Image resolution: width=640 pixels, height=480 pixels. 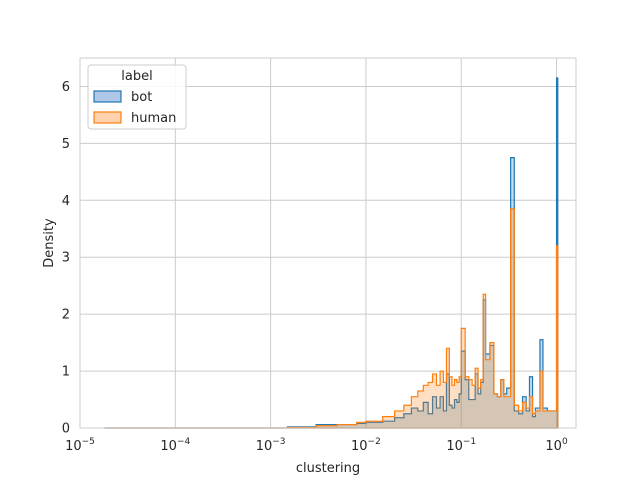 I want to click on x-tick-label: 10⁻¹, so click(x=461, y=445).